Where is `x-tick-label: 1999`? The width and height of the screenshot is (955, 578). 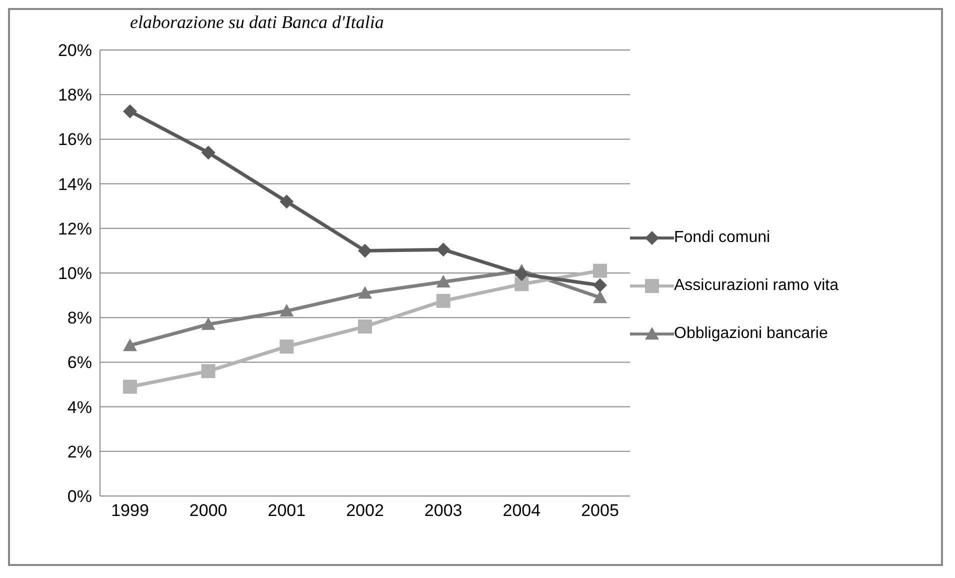 x-tick-label: 1999 is located at coordinates (130, 510).